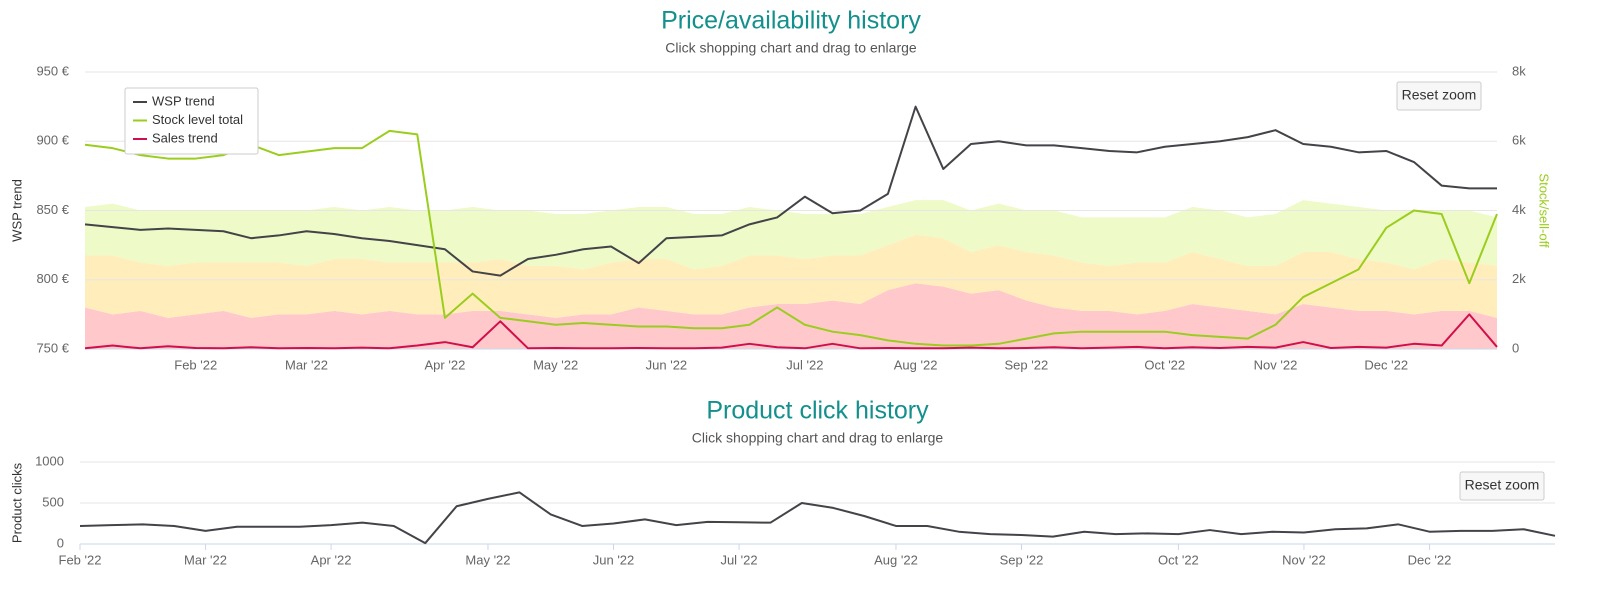 This screenshot has height=602, width=1609. What do you see at coordinates (52, 347) in the screenshot?
I see `y-tick-label: 750 €` at bounding box center [52, 347].